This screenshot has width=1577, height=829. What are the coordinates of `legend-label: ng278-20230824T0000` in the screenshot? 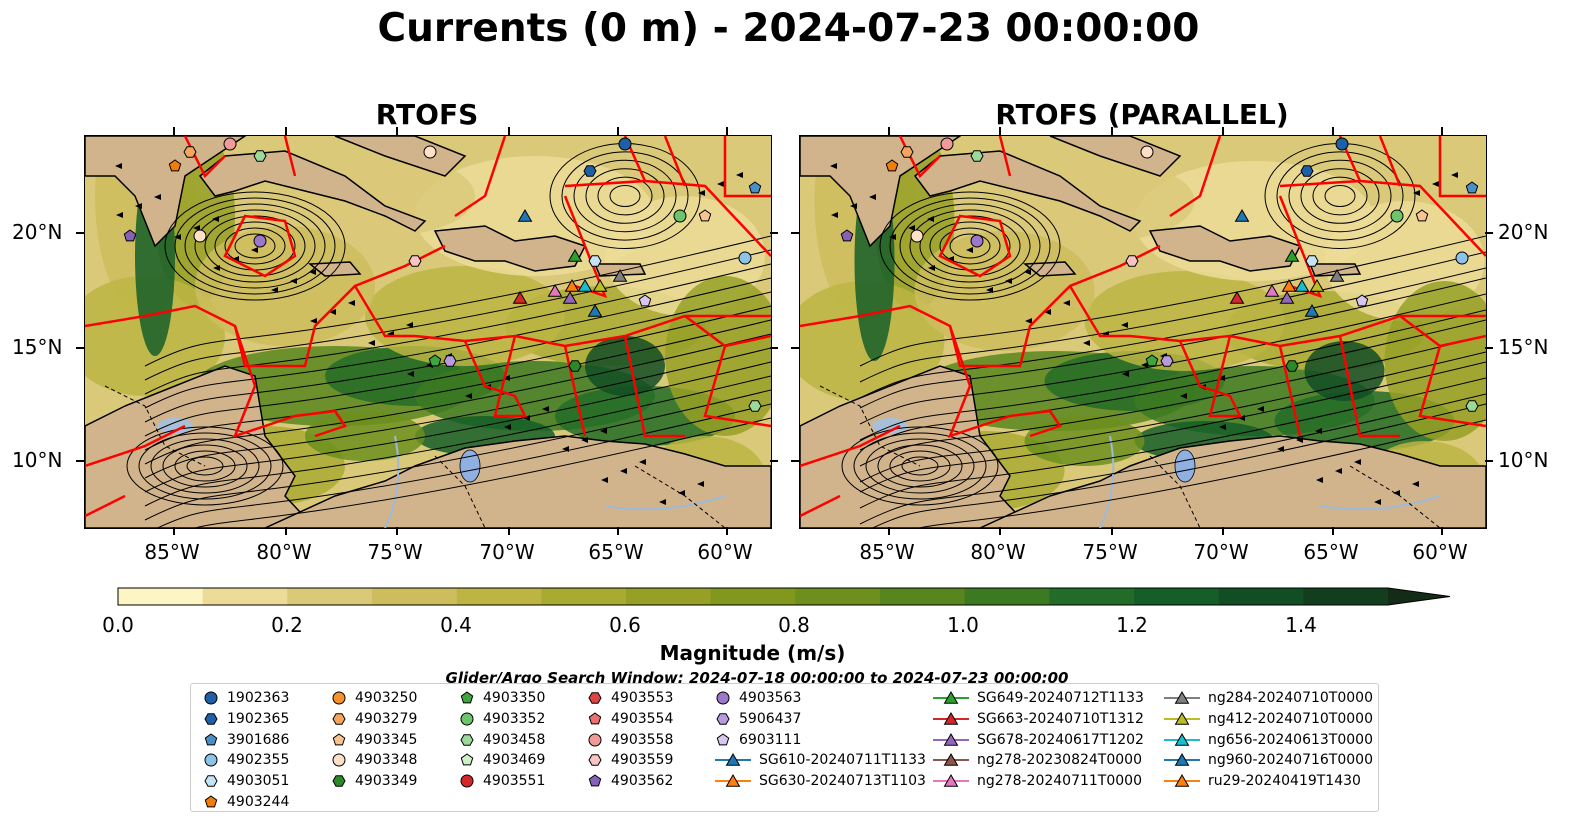 It's located at (1059, 760).